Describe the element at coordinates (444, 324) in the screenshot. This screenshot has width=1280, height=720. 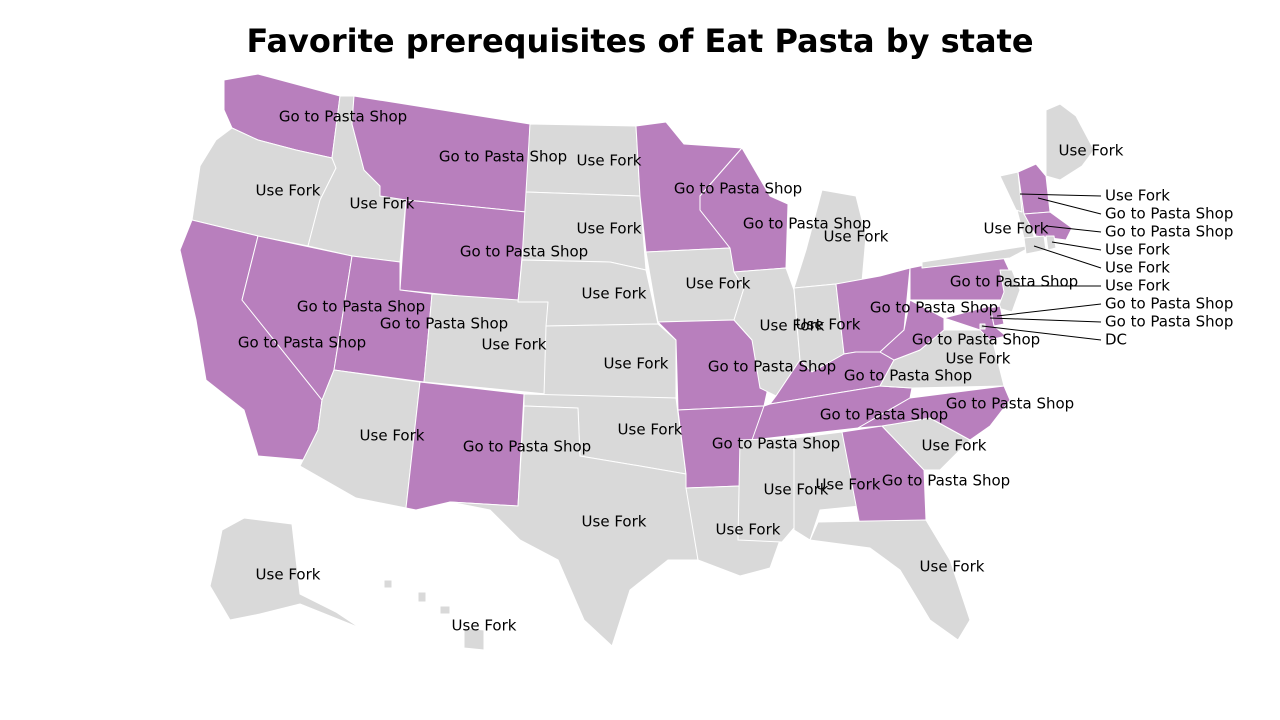
I see `state-label-ut: Go to Pasta Shop` at that location.